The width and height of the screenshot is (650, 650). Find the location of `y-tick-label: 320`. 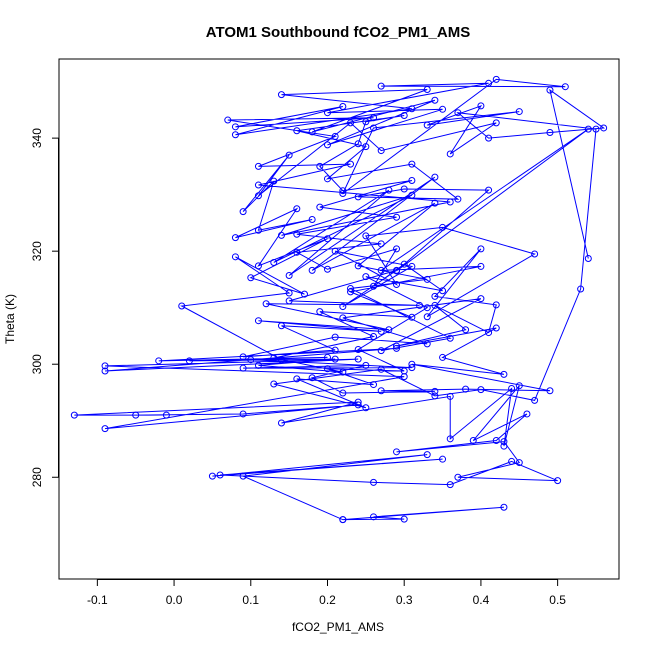

y-tick-label: 320 is located at coordinates (37, 251).